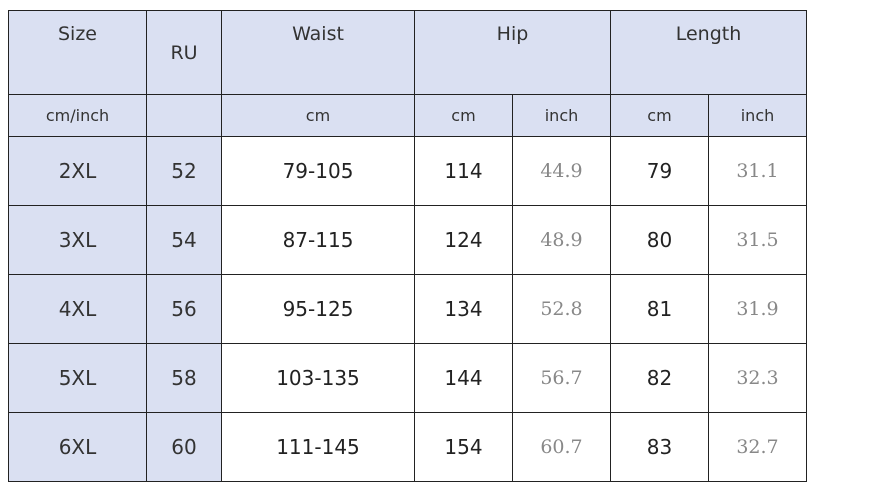  Describe the element at coordinates (318, 309) in the screenshot. I see `cell-waist: 95-125` at that location.